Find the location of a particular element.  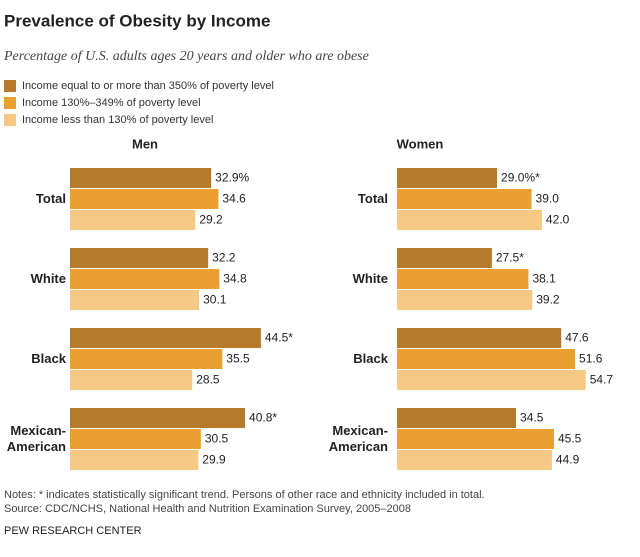

title: Prevalence of Obesity by Income is located at coordinates (137, 20).